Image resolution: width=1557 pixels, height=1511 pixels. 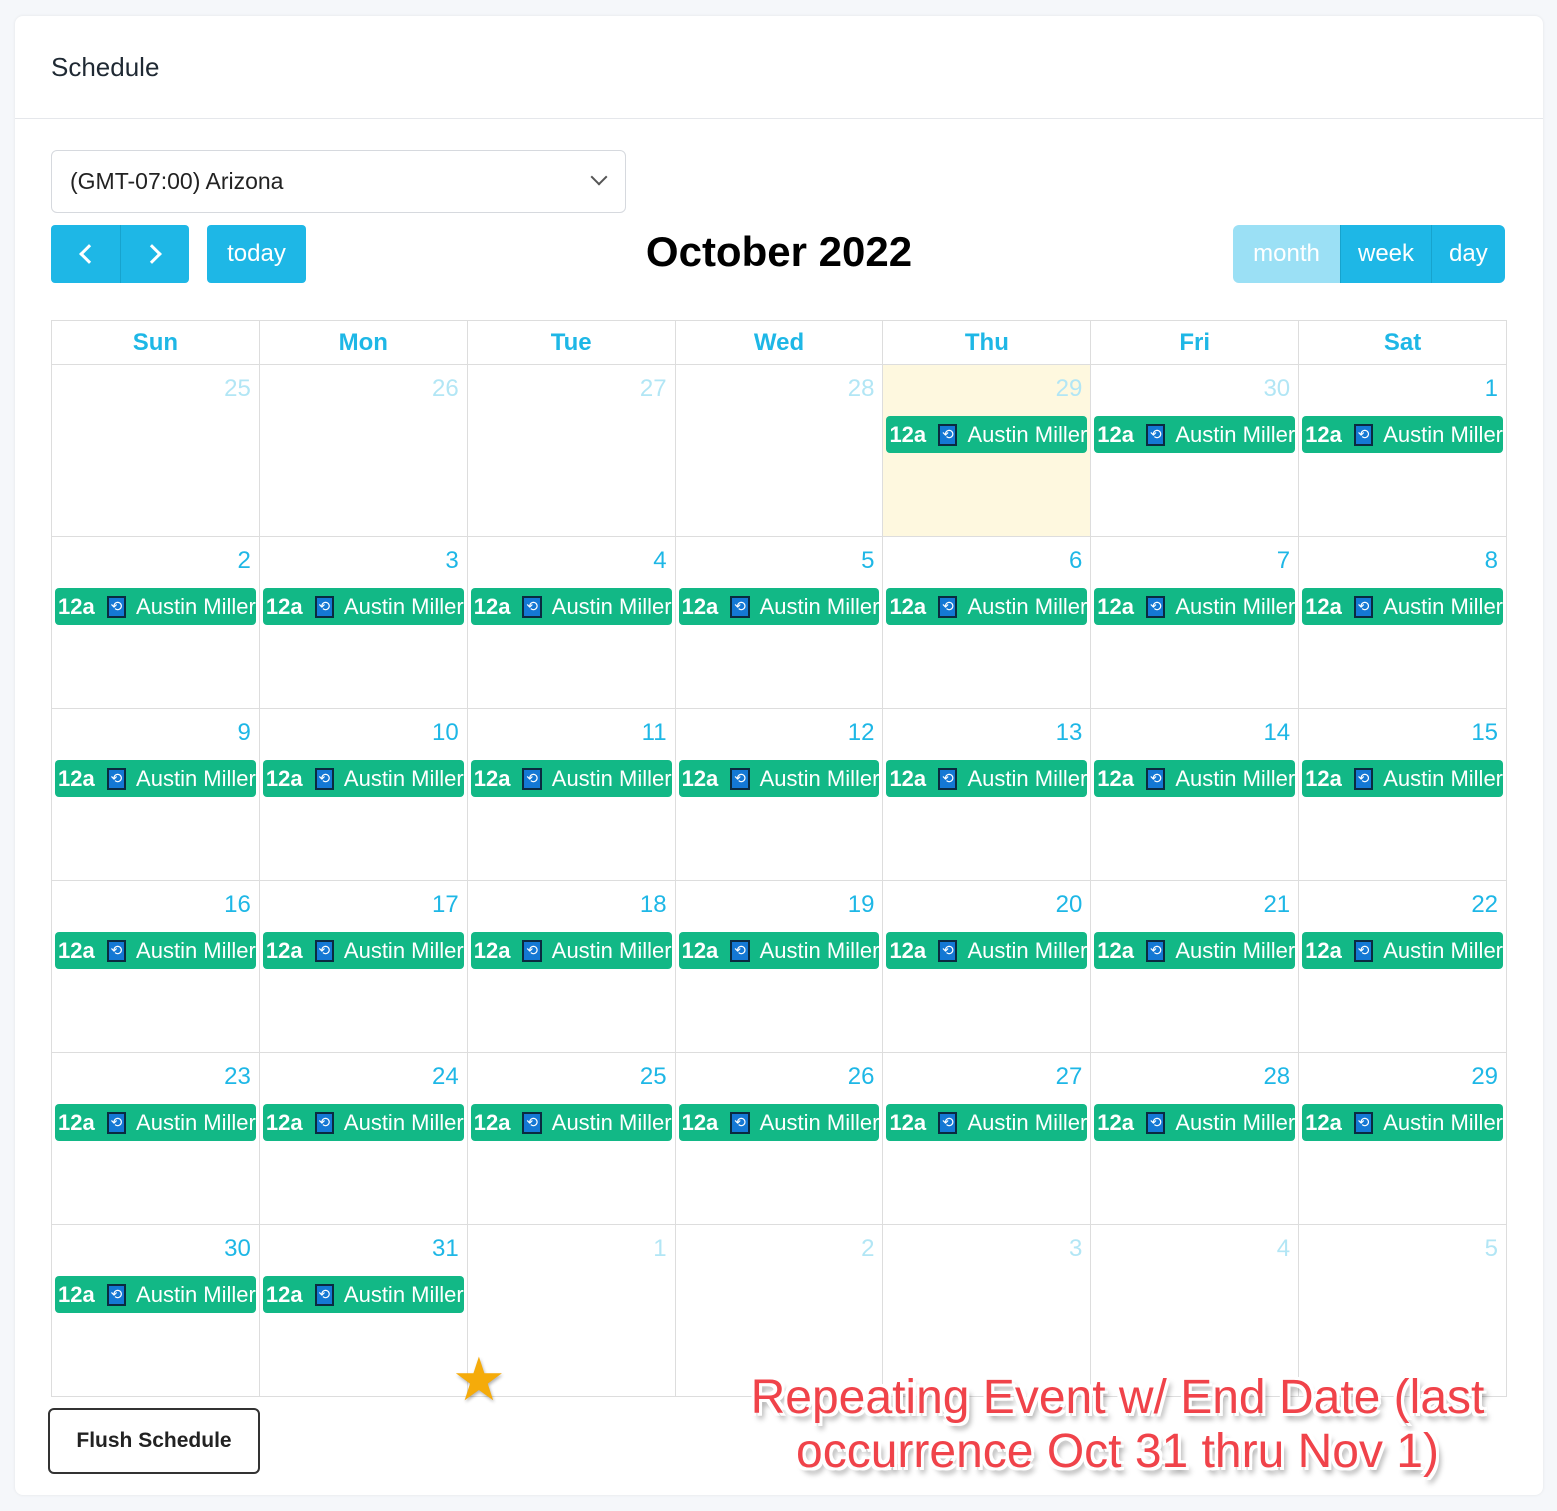 I want to click on day-cell: 17 12a ⟲ Austin Miller, so click(x=363, y=967).